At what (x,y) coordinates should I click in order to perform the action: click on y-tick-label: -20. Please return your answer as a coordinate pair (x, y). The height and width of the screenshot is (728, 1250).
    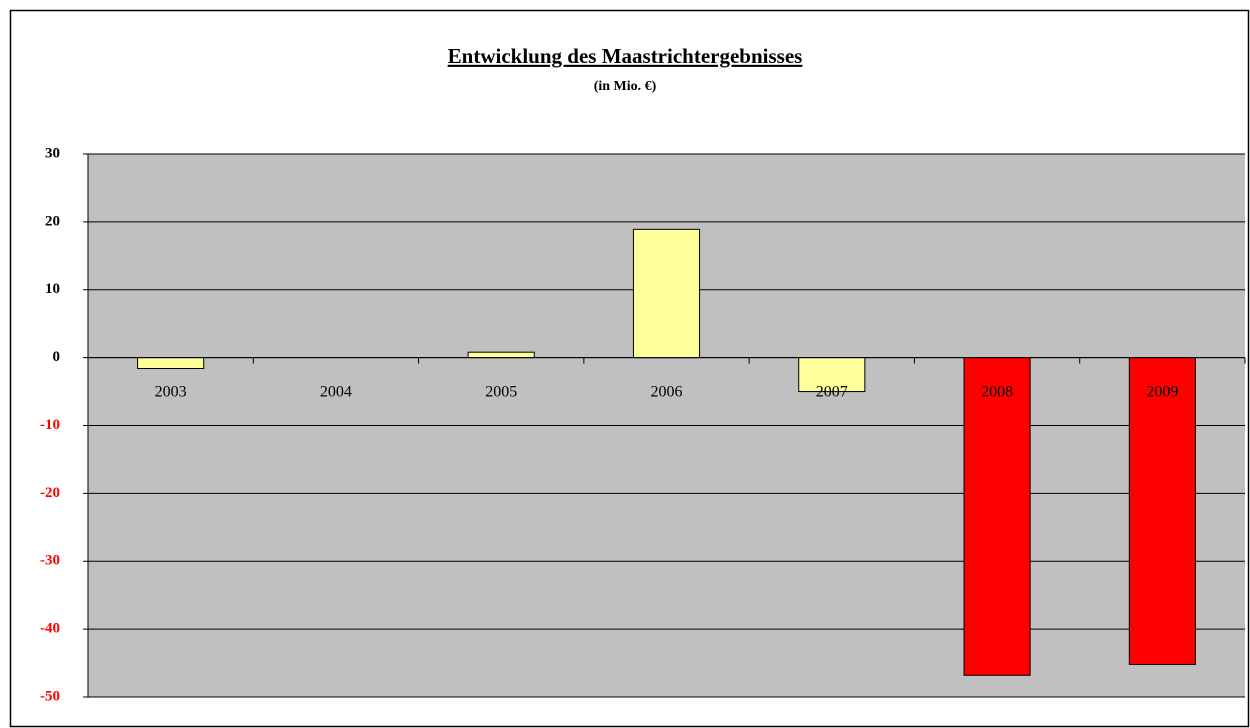
    Looking at the image, I should click on (50, 493).